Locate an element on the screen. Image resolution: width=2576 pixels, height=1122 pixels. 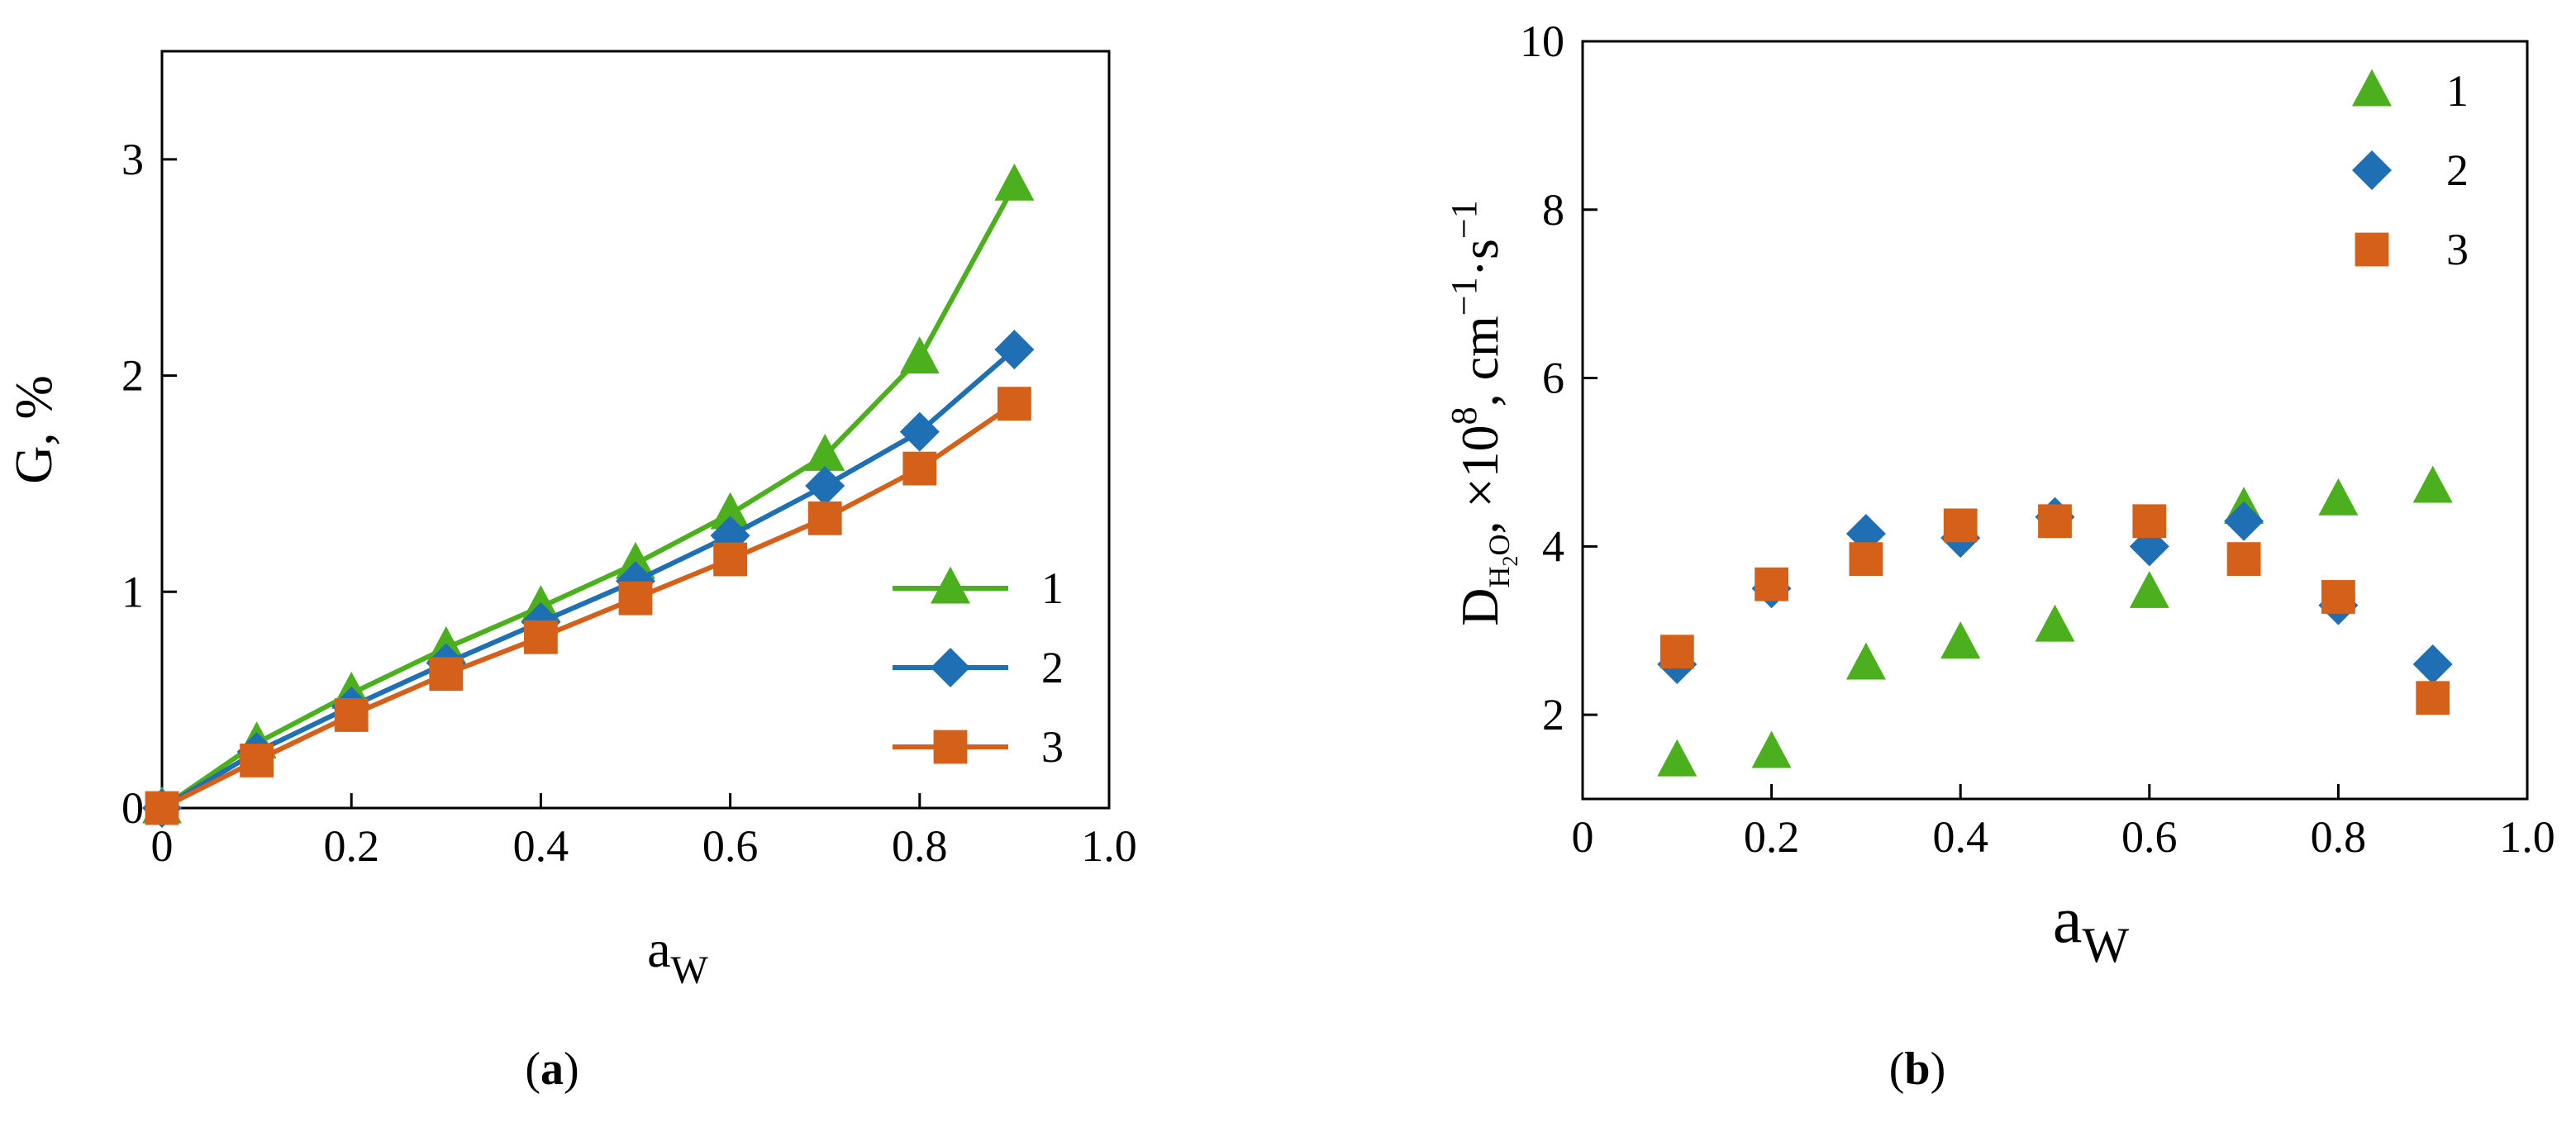
x-tick-label-a-4: 0.8 is located at coordinates (920, 846).